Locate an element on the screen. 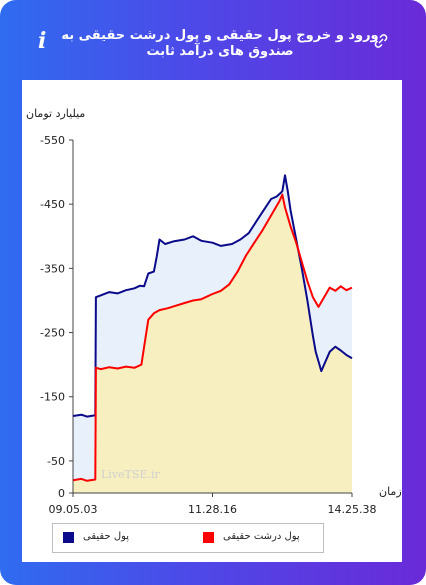  link-icon is located at coordinates (381, 41).